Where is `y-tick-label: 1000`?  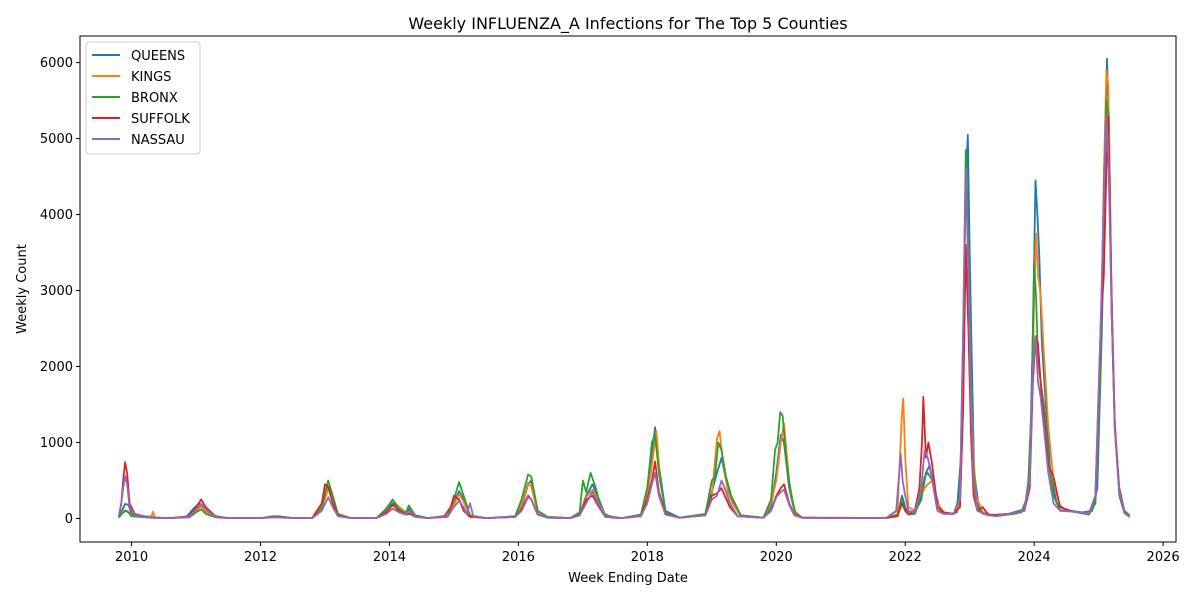
y-tick-label: 1000 is located at coordinates (56, 443).